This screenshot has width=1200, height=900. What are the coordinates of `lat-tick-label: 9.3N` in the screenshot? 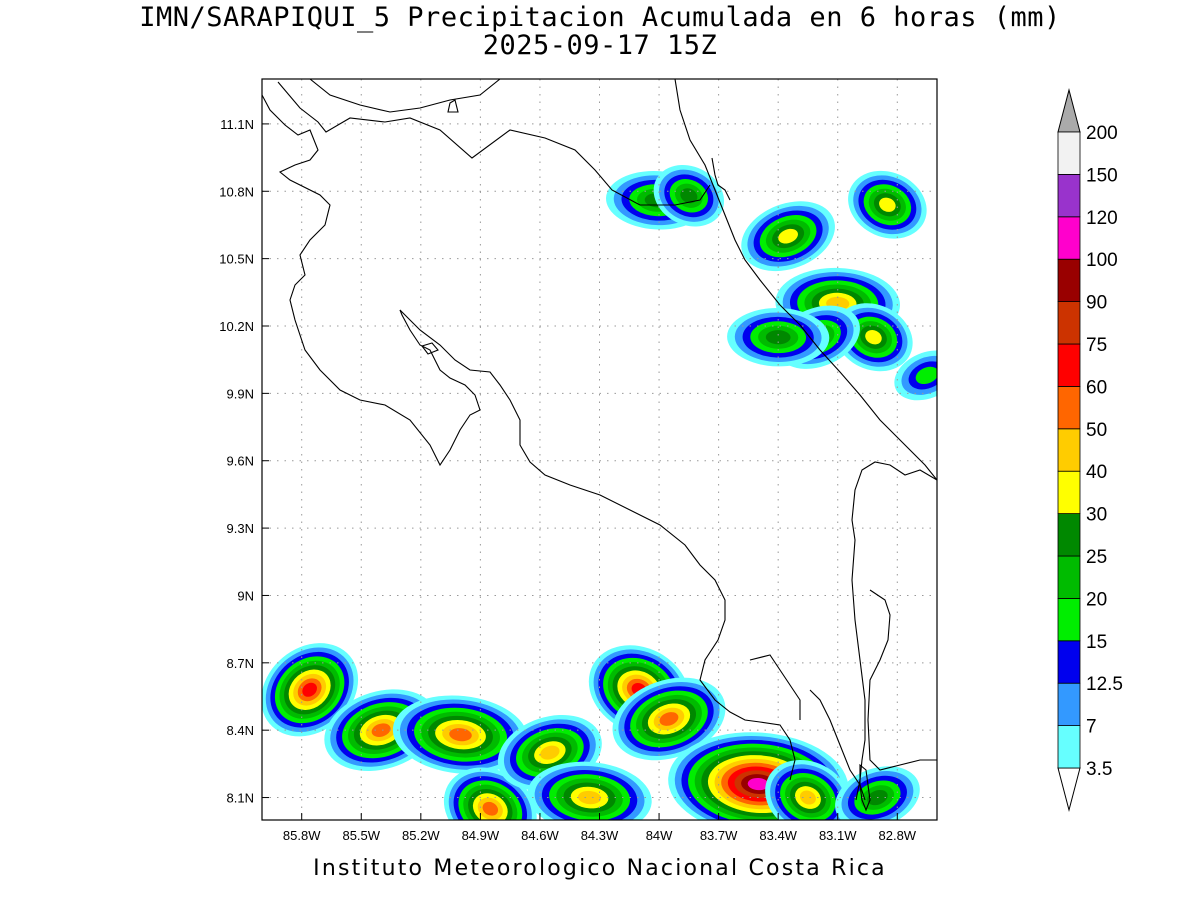 It's located at (240, 528).